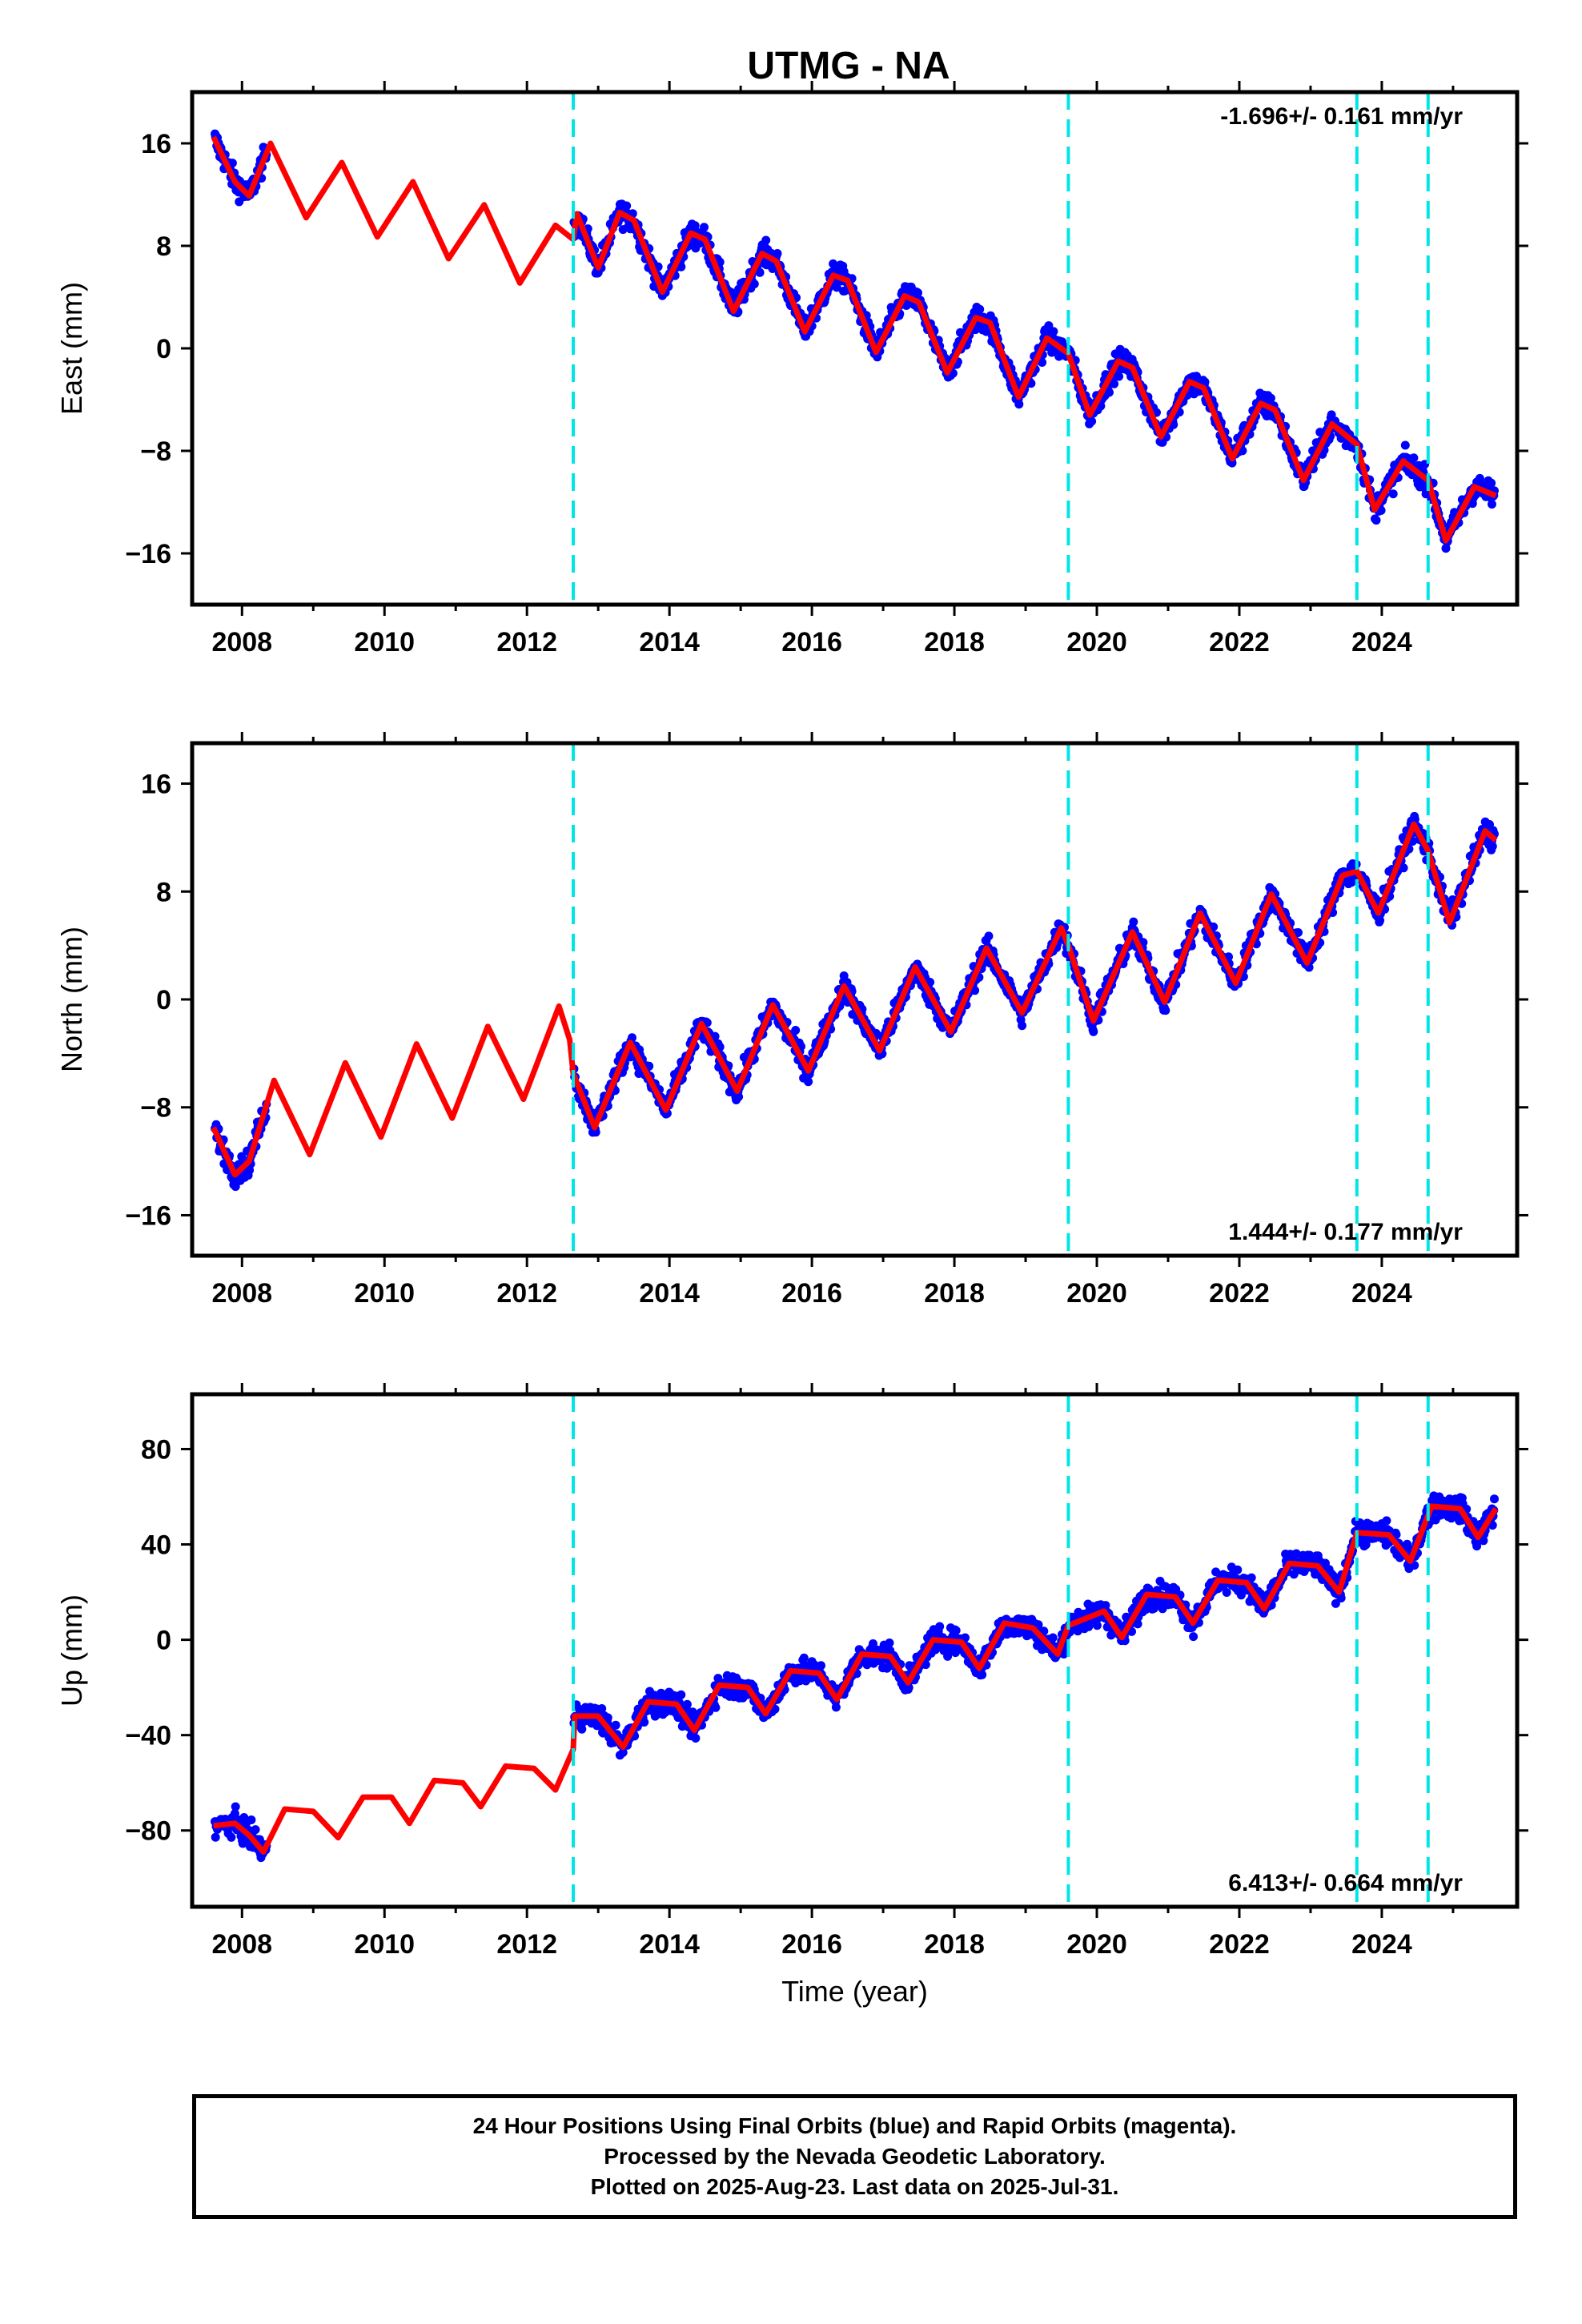 The height and width of the screenshot is (2324, 1582). I want to click on north-y-tick-label: −8, so click(155, 1108).